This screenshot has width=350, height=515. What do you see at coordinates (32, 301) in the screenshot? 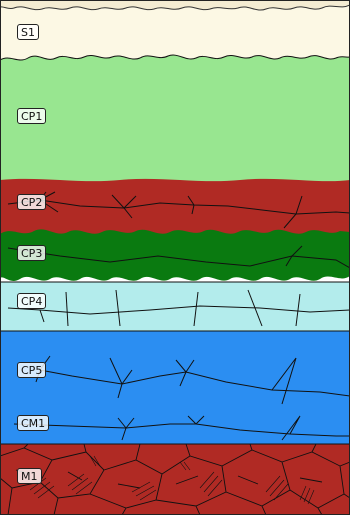
I see `layer-tag-cp4: CP4` at bounding box center [32, 301].